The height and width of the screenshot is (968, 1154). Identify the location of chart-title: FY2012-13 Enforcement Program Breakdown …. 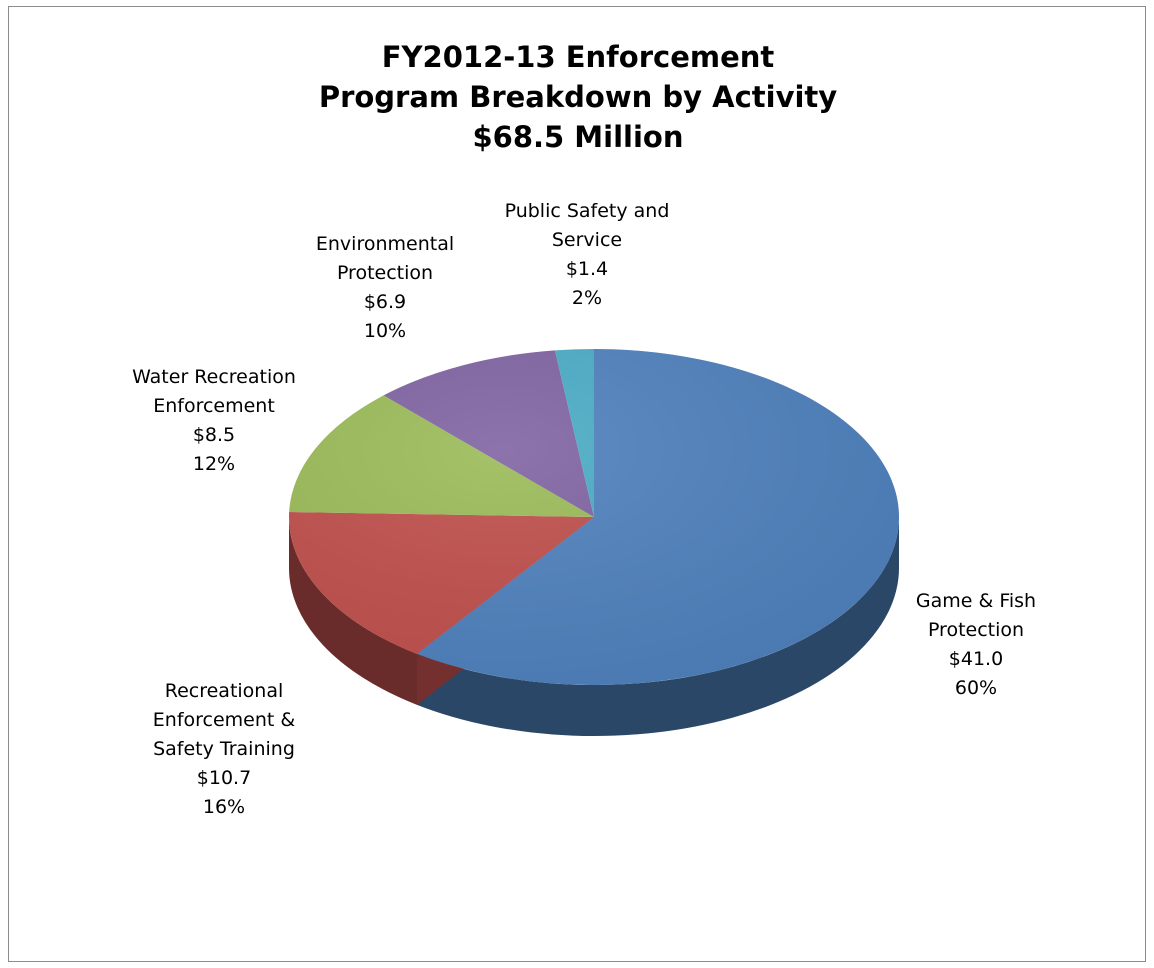
(578, 97).